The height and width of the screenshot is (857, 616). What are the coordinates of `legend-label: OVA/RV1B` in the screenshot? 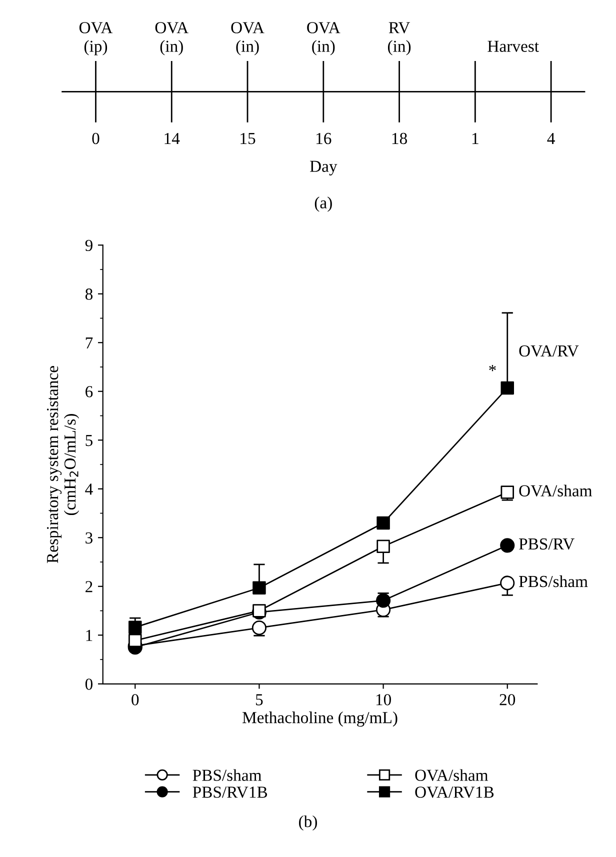 It's located at (454, 792).